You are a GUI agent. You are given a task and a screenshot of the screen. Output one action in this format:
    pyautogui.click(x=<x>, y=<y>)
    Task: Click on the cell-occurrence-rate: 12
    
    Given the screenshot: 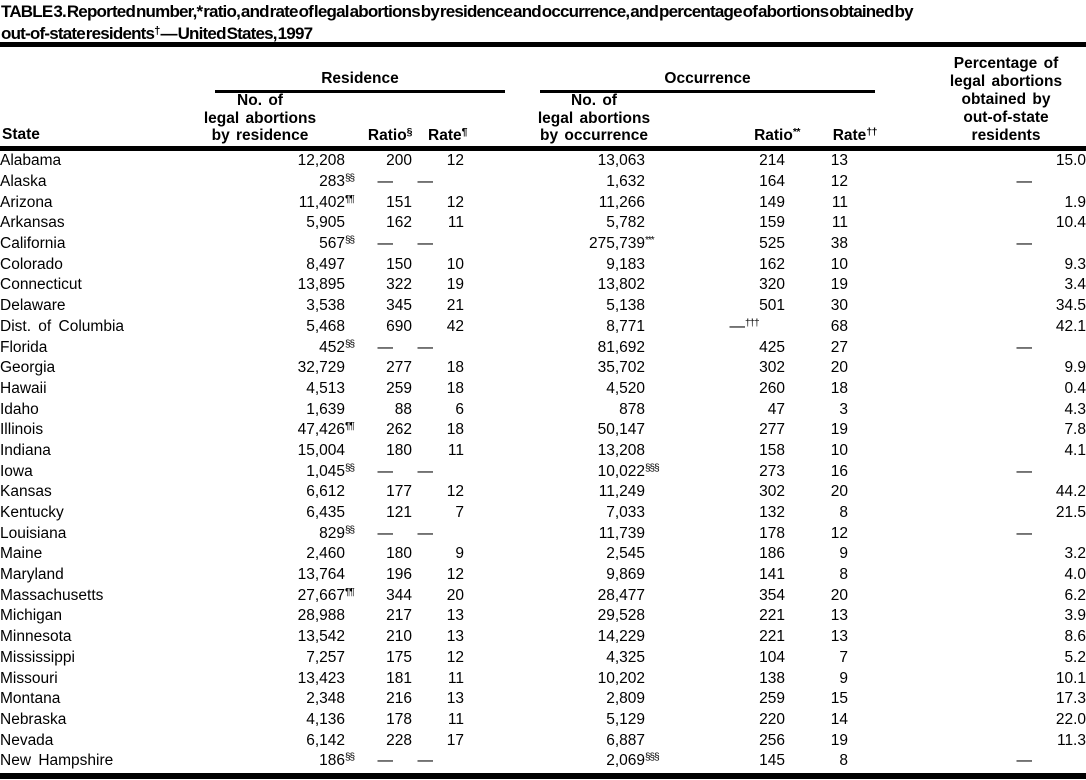 What is the action you would take?
    pyautogui.click(x=839, y=533)
    